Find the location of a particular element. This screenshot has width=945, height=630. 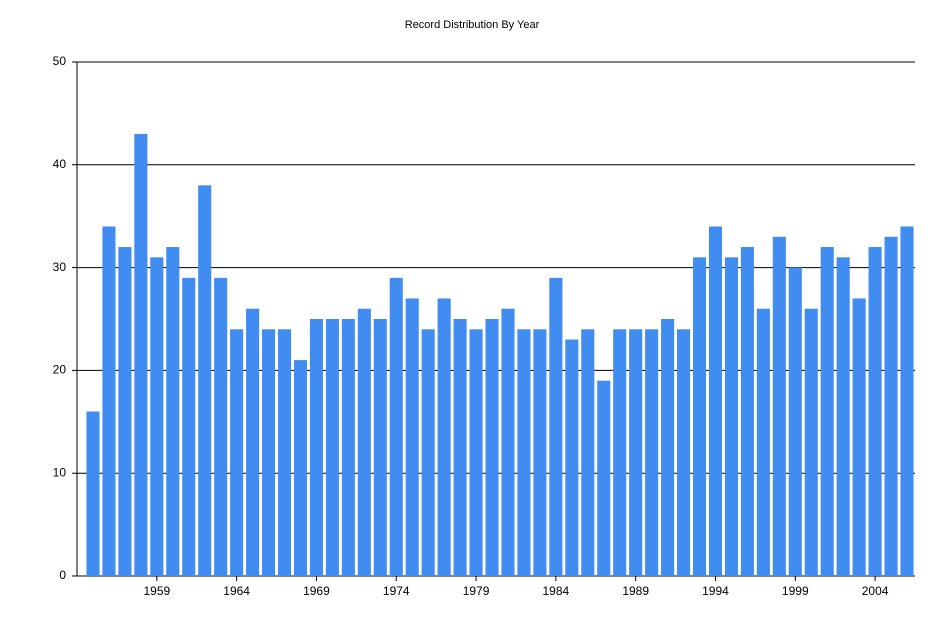

x-tick-label: 1969 is located at coordinates (316, 591).